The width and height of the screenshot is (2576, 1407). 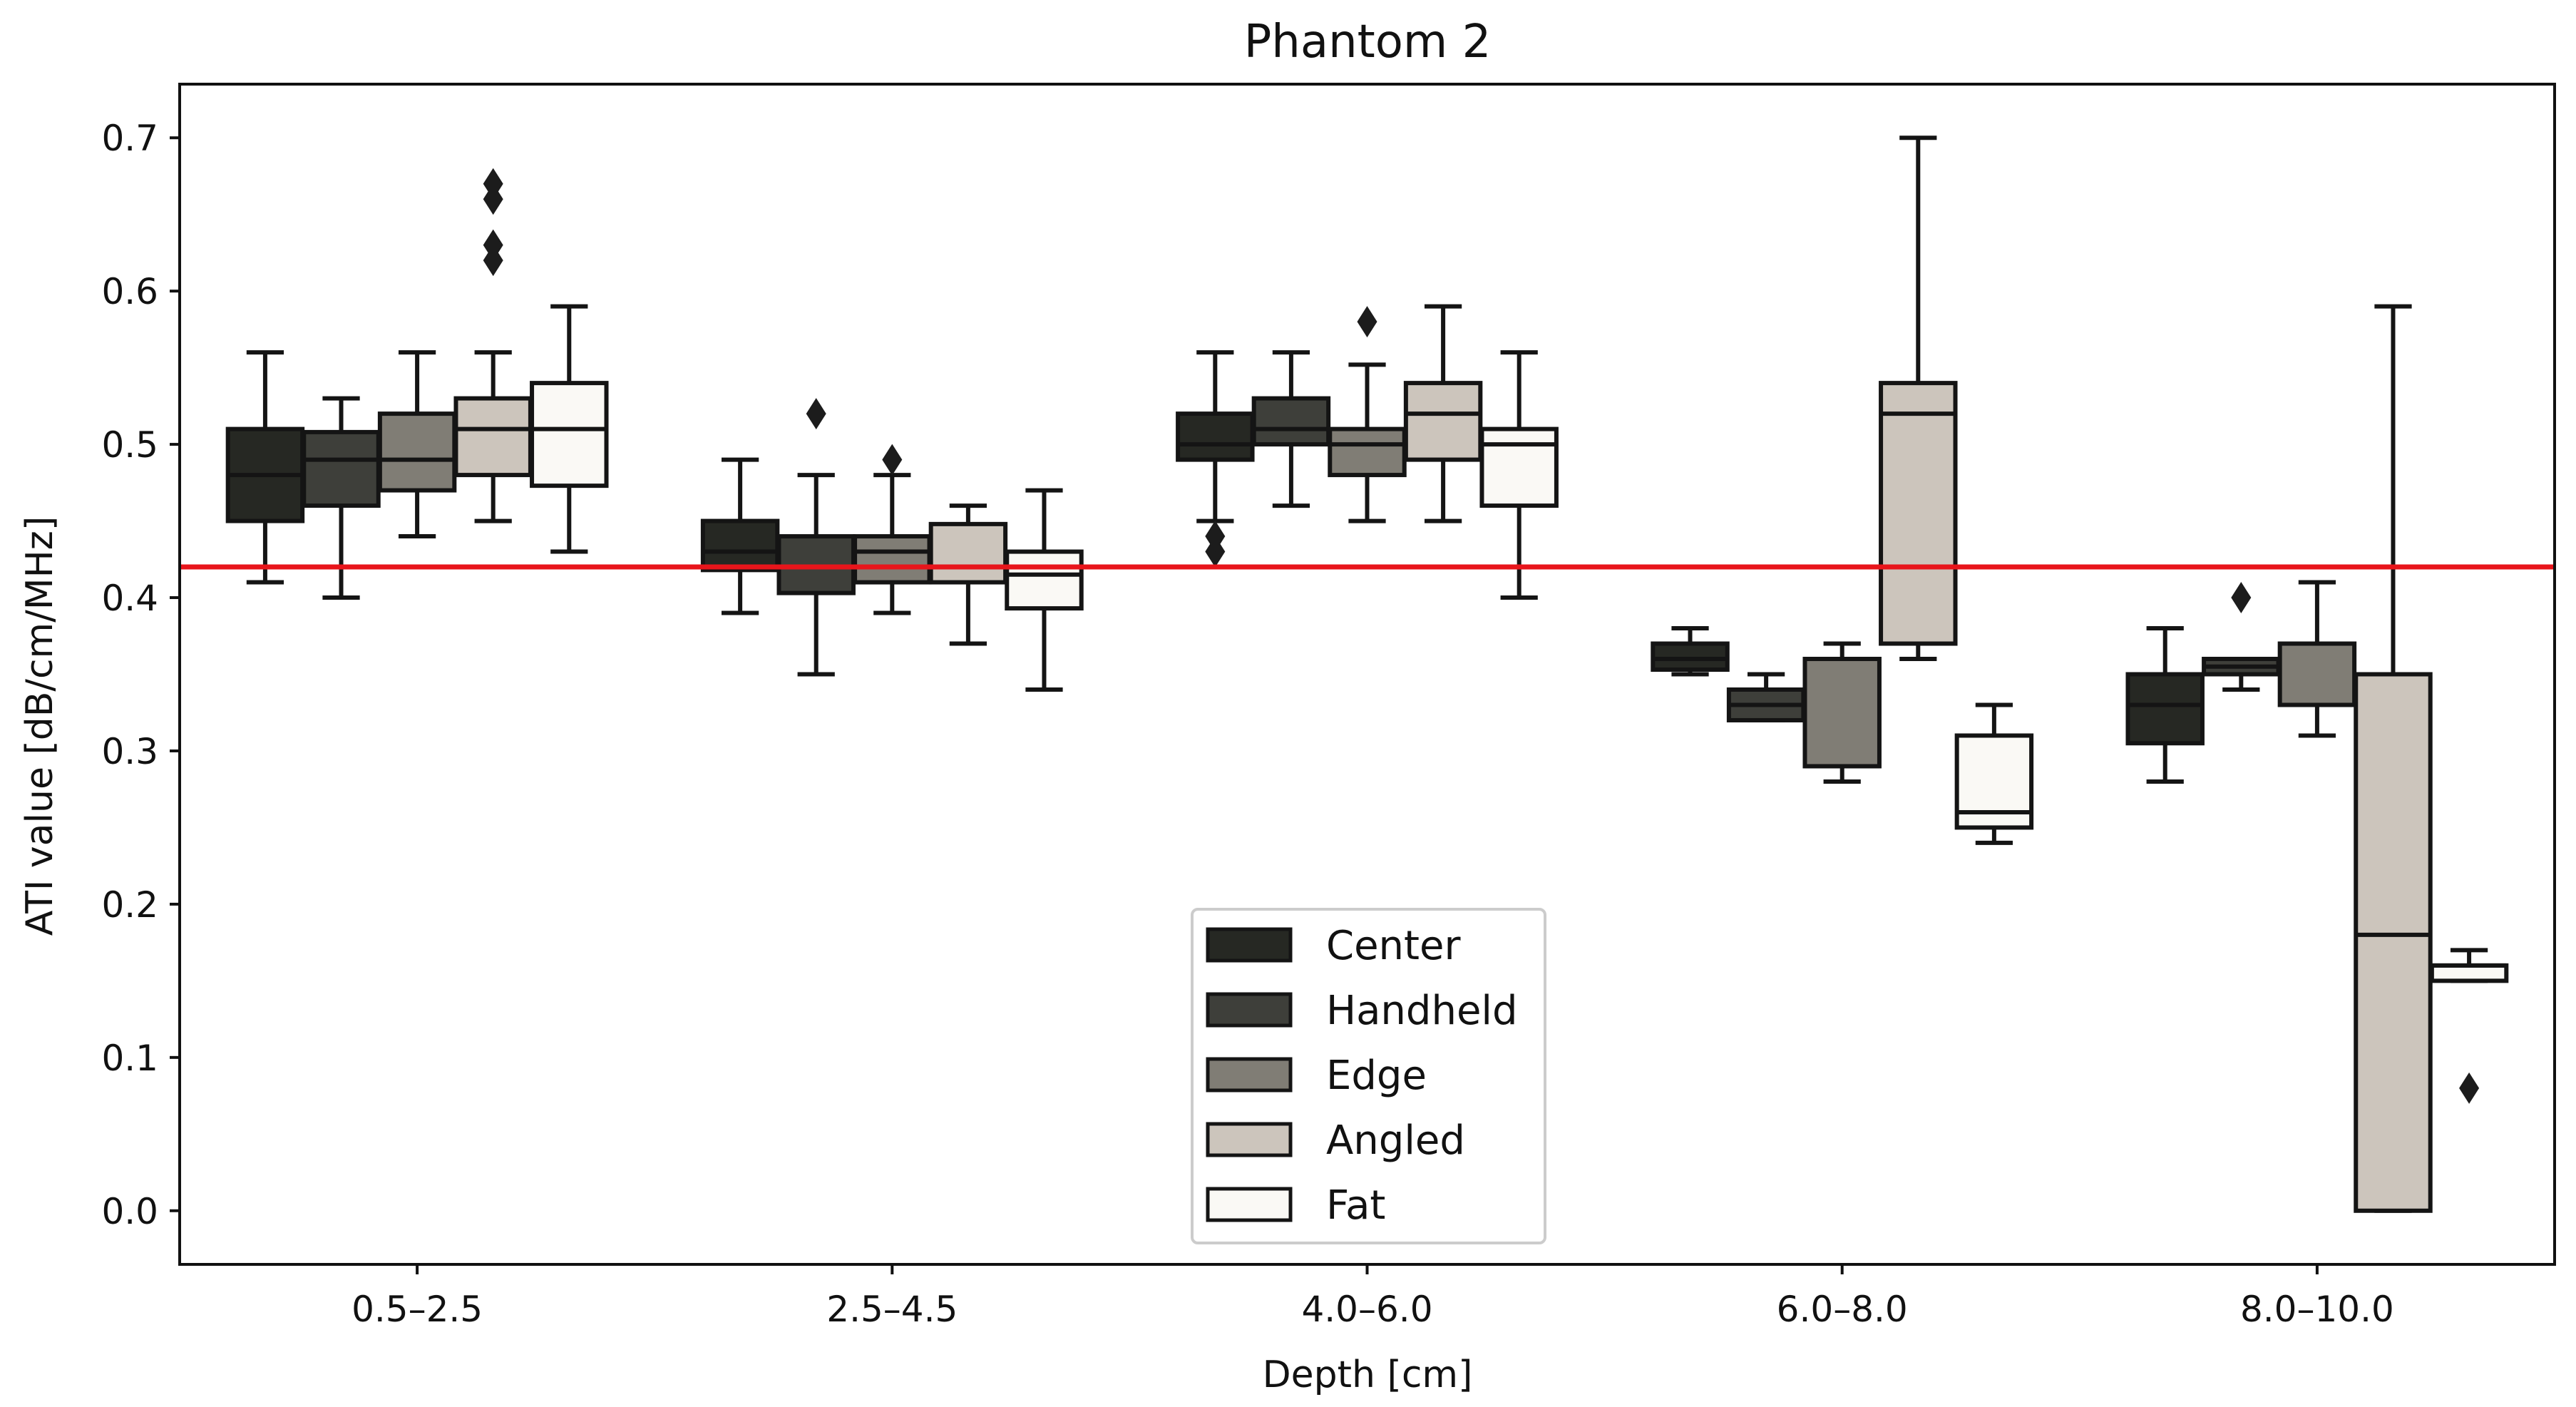 I want to click on y-tick-label: 0.2, so click(x=129, y=905).